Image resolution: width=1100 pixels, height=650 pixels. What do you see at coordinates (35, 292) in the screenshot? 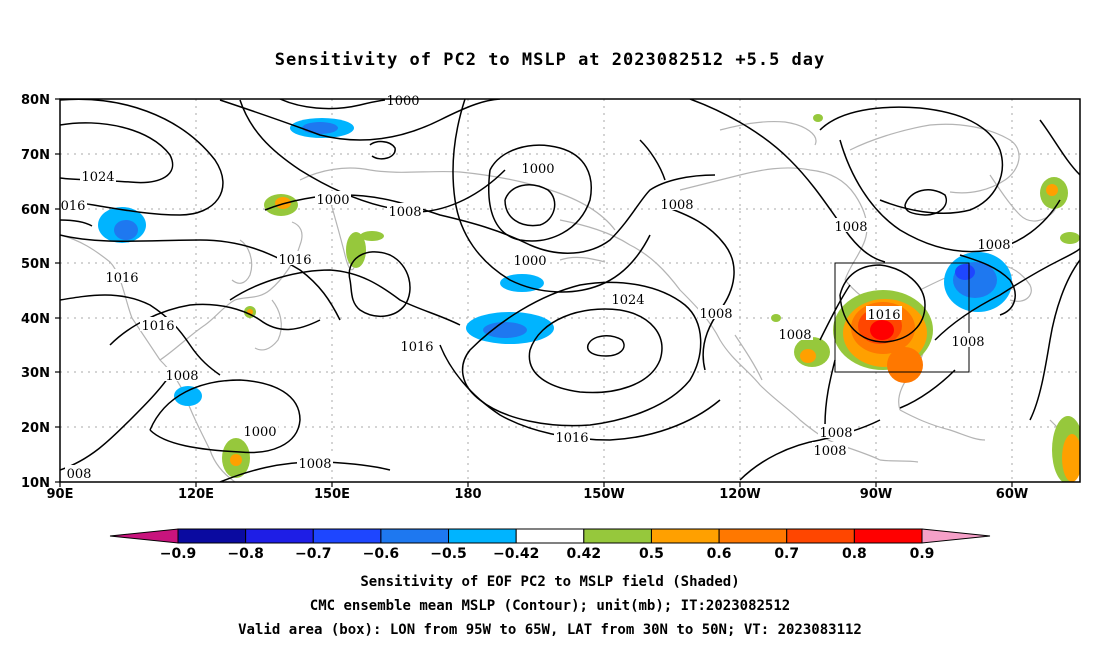
I see `latitude-labels: 80N 70N 60N 50N 40N 30N 20N 10N` at bounding box center [35, 292].